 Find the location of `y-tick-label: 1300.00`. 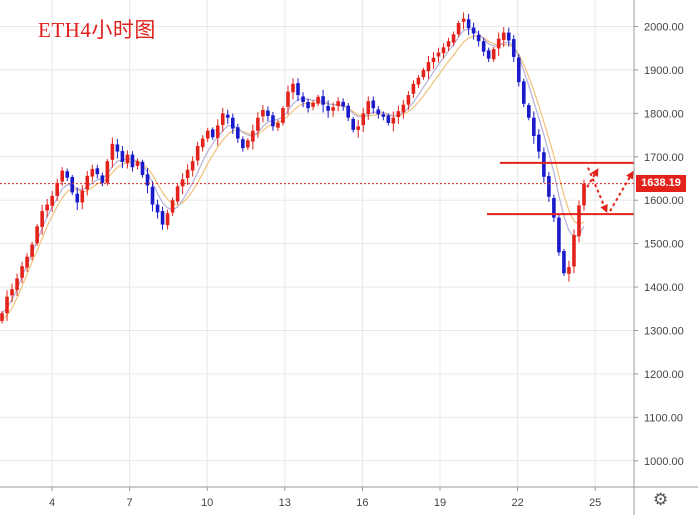

y-tick-label: 1300.00 is located at coordinates (664, 332).